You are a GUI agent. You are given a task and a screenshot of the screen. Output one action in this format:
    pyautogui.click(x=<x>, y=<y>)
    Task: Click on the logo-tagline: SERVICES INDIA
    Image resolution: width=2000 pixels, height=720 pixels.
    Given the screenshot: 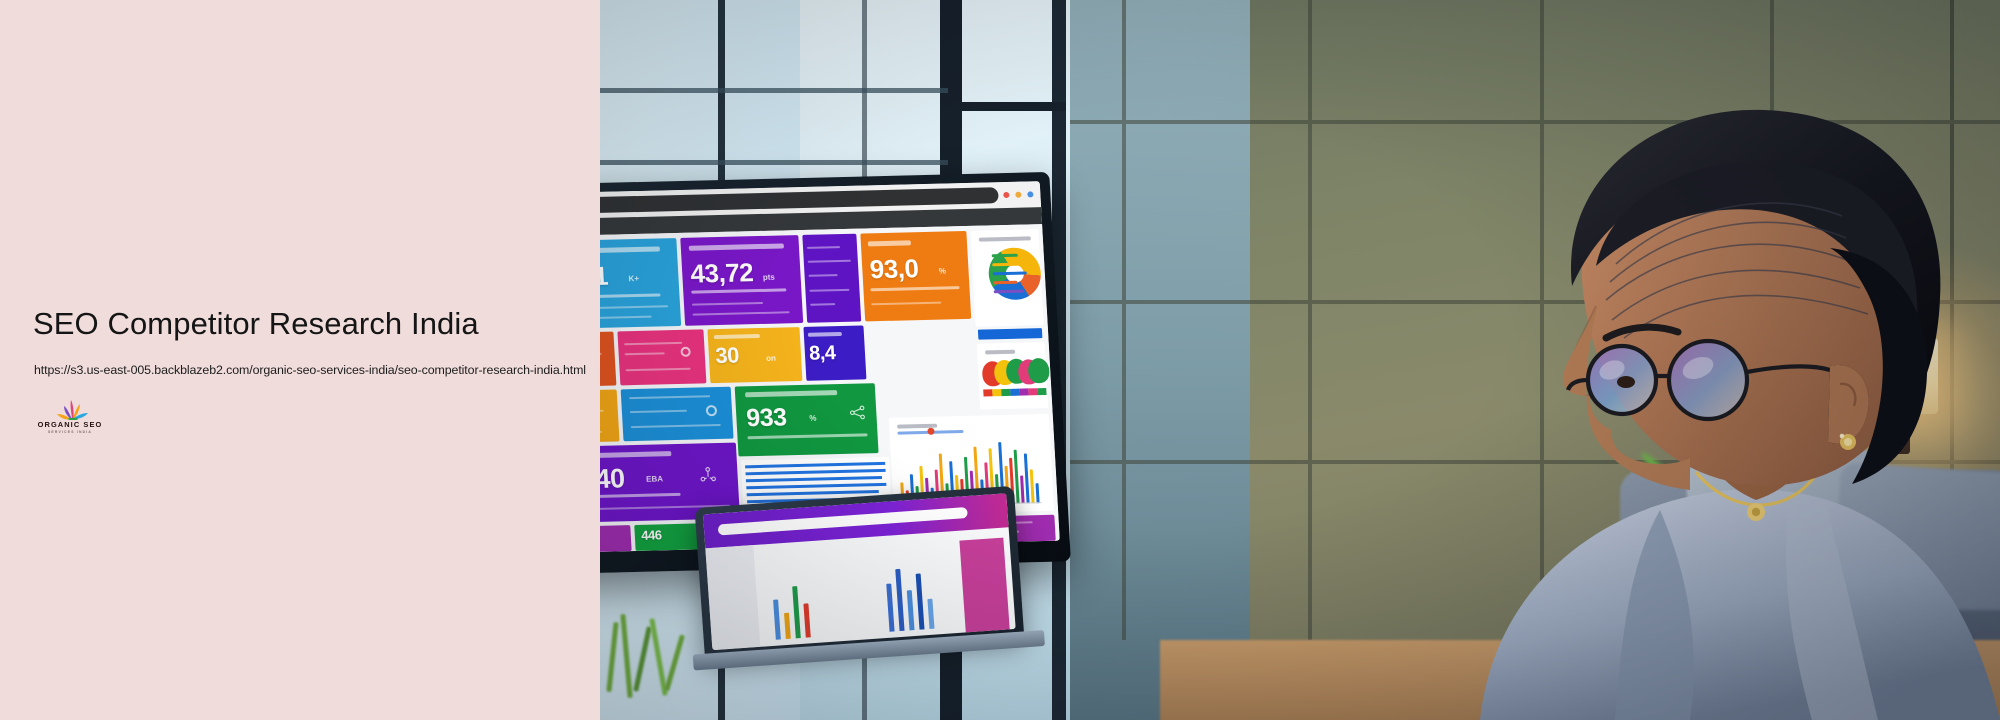 What is the action you would take?
    pyautogui.click(x=70, y=432)
    